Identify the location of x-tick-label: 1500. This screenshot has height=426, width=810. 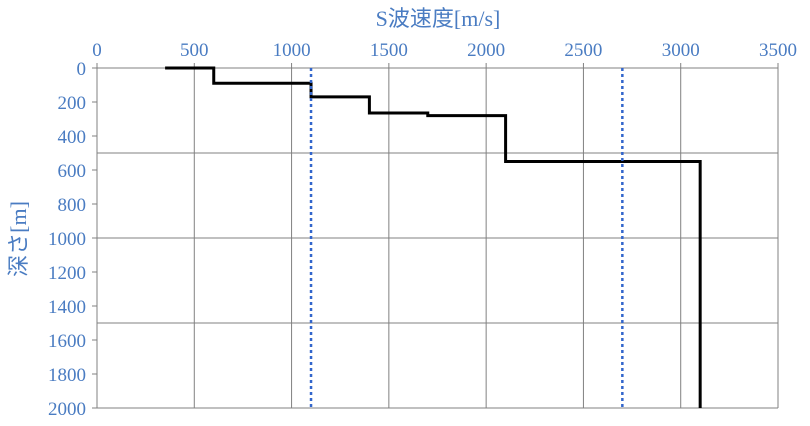
(389, 50).